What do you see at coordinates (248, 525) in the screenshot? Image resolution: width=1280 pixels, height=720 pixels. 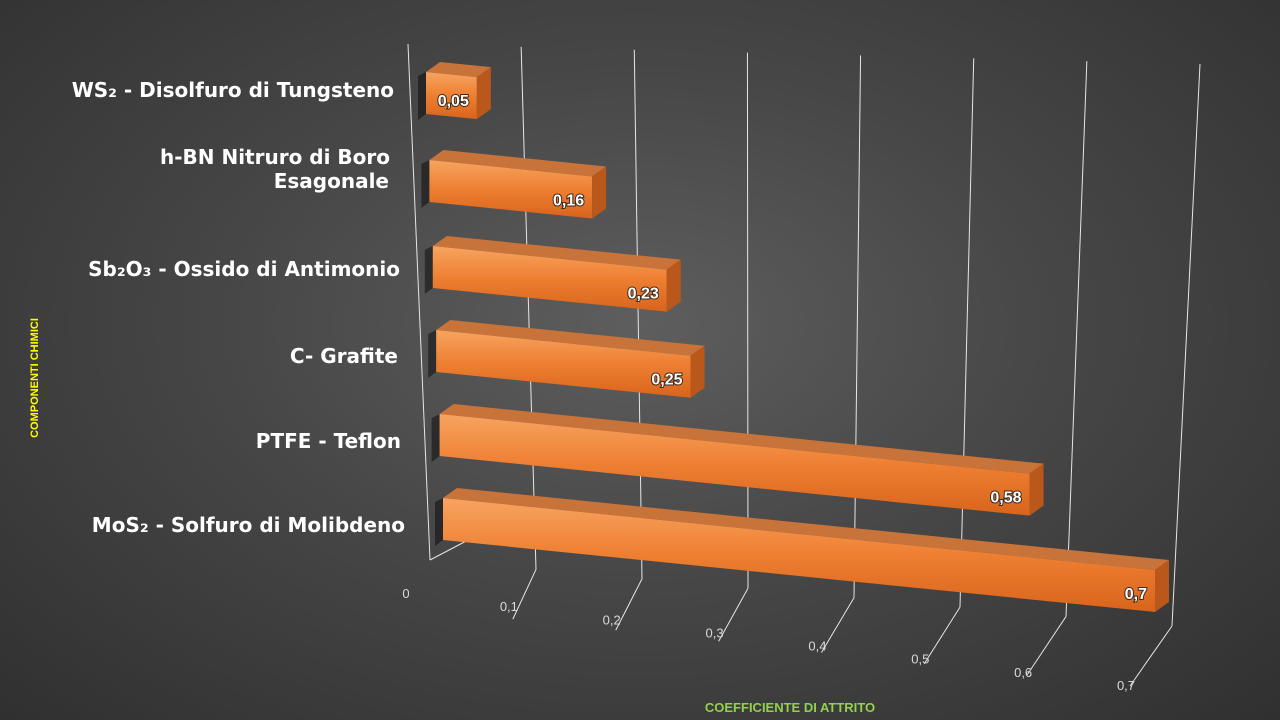 I see `category-label: MoS₂ - Solfuro di Molibdeno` at bounding box center [248, 525].